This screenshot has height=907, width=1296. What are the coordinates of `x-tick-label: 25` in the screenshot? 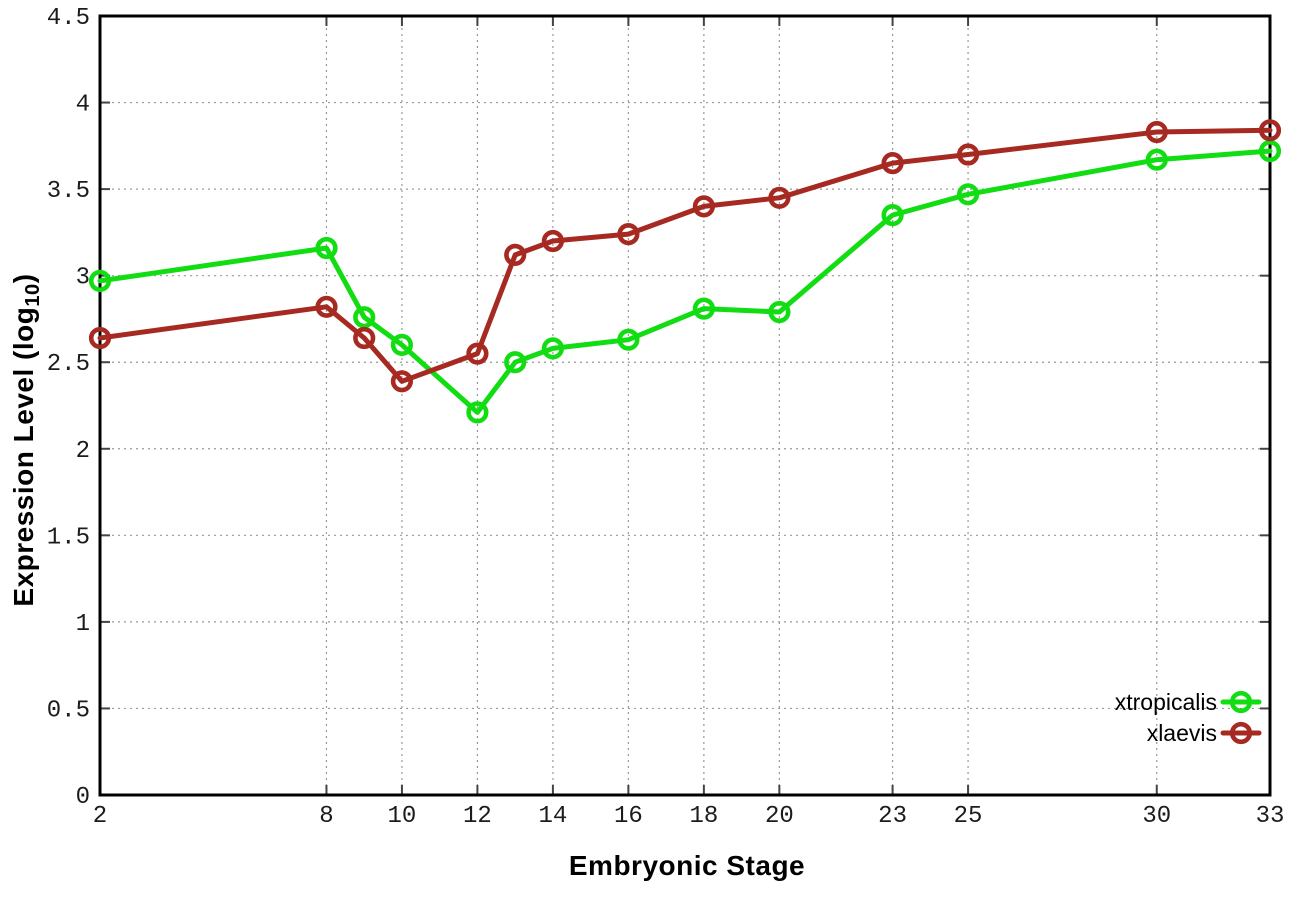 It's located at (968, 816).